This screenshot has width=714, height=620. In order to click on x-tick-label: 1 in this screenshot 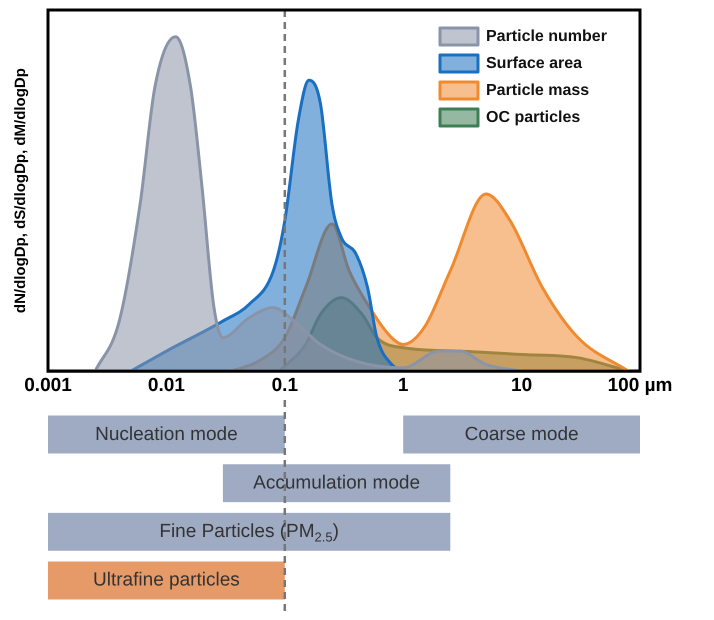, I will do `click(403, 385)`.